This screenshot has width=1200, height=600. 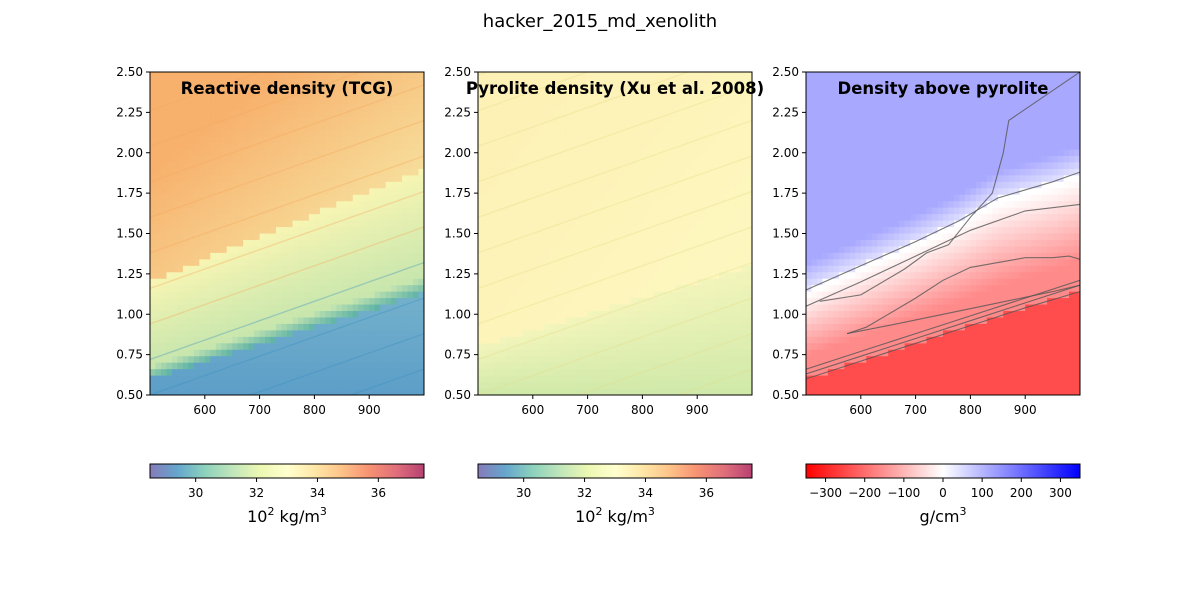 What do you see at coordinates (864, 493) in the screenshot?
I see `colorbar-tick-label: −200` at bounding box center [864, 493].